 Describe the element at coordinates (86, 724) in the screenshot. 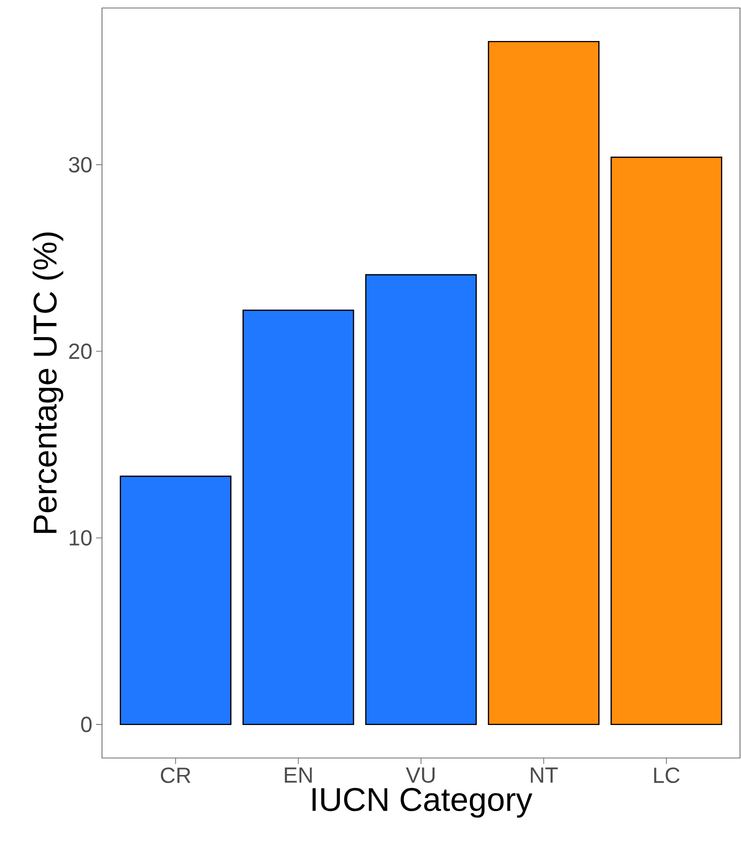

I see `y-tick-label: 0` at that location.